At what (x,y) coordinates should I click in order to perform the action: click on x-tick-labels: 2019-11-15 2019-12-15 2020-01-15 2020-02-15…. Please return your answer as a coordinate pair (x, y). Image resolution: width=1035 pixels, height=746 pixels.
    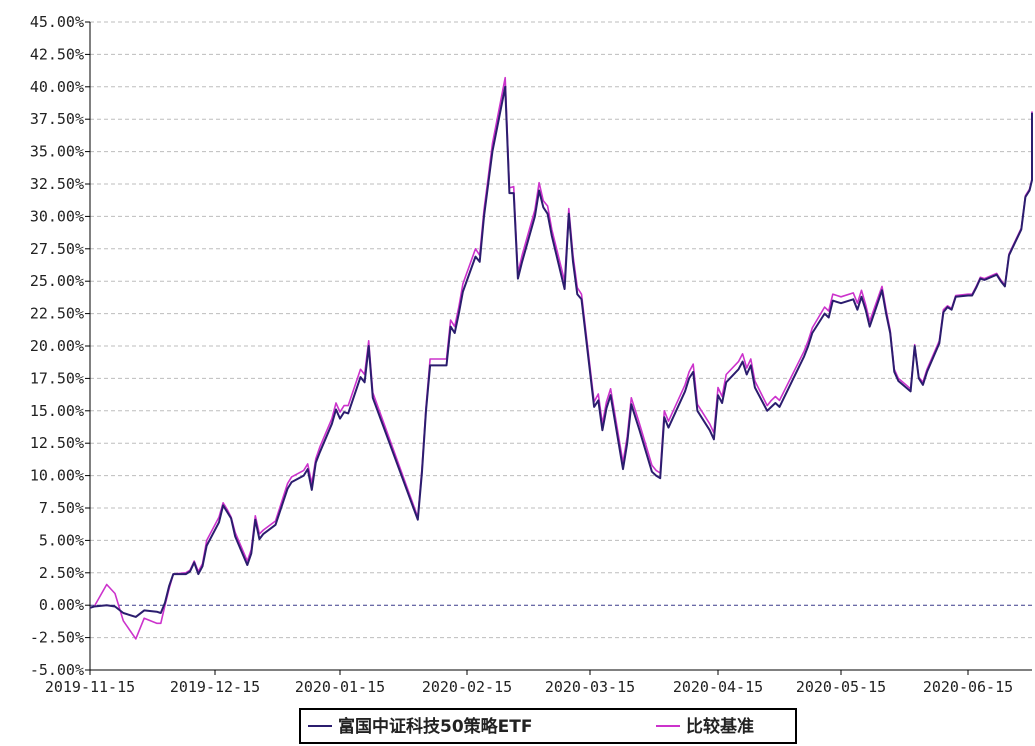
    Looking at the image, I should click on (529, 687).